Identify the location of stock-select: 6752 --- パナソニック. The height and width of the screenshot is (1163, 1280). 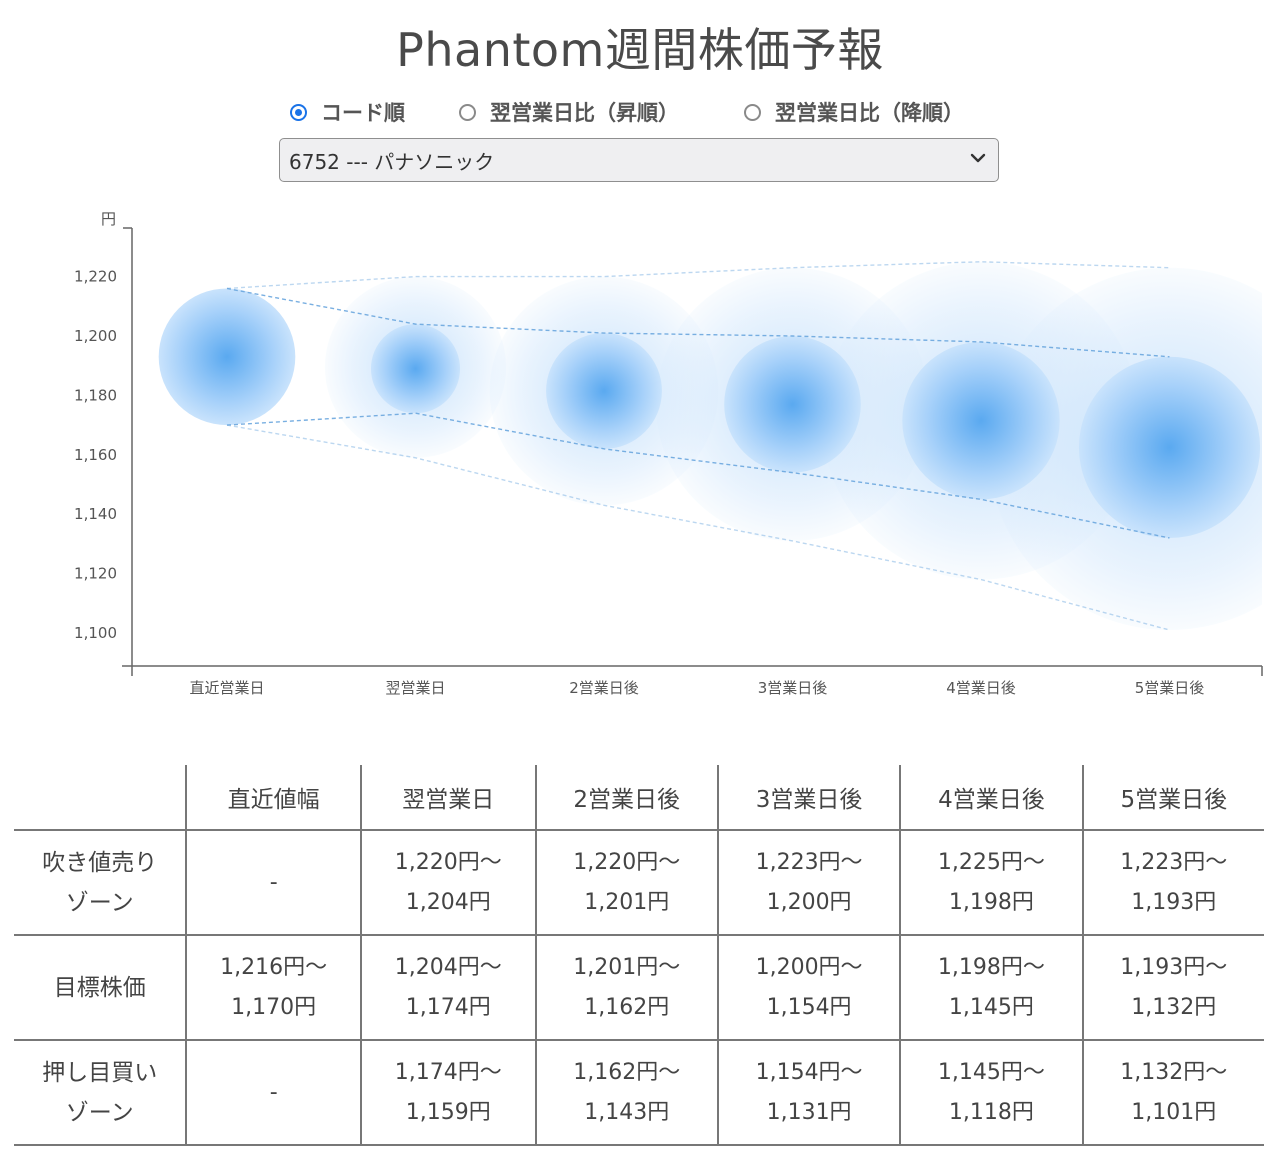
(639, 160).